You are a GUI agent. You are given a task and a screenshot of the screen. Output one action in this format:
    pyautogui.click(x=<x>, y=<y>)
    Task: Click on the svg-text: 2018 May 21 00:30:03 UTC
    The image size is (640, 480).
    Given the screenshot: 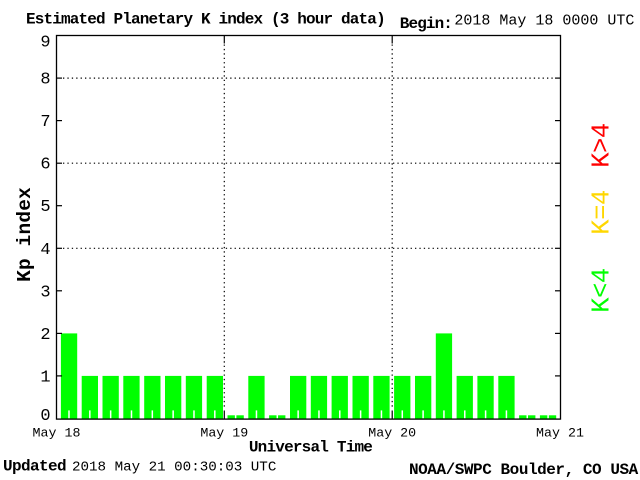 What is the action you would take?
    pyautogui.click(x=174, y=467)
    